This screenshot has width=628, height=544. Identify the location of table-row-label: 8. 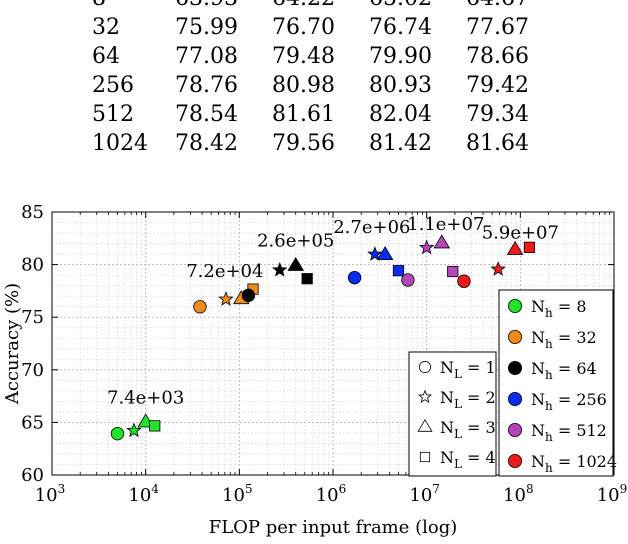
(99, 5).